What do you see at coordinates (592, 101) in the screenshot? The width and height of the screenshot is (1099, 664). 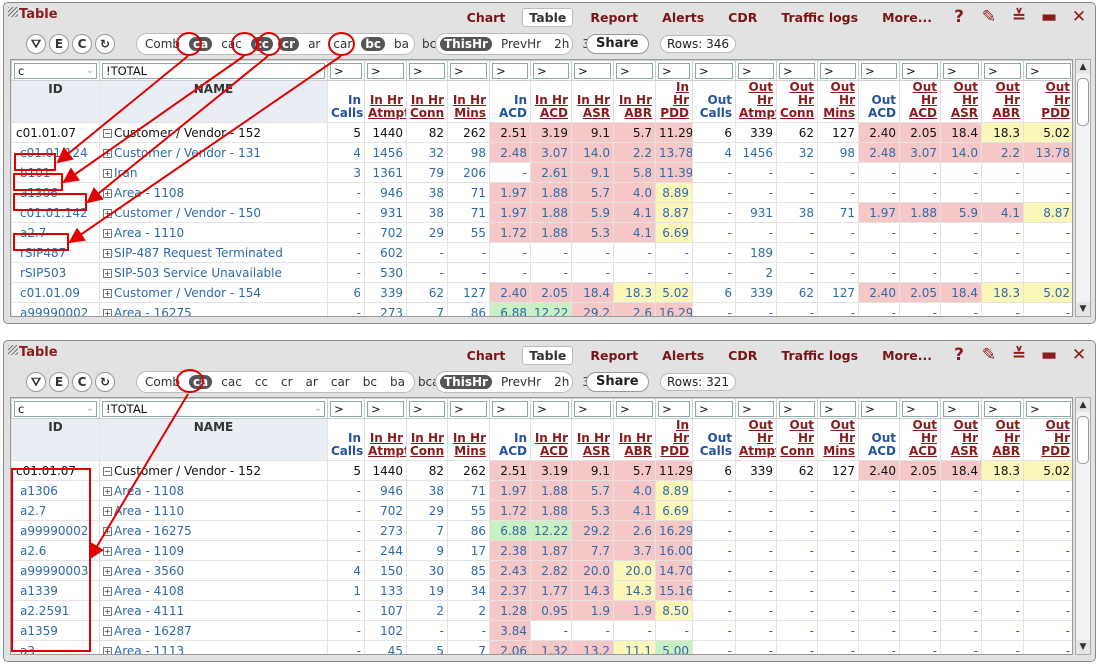 I see `col-header-metric: In Hr ASR` at bounding box center [592, 101].